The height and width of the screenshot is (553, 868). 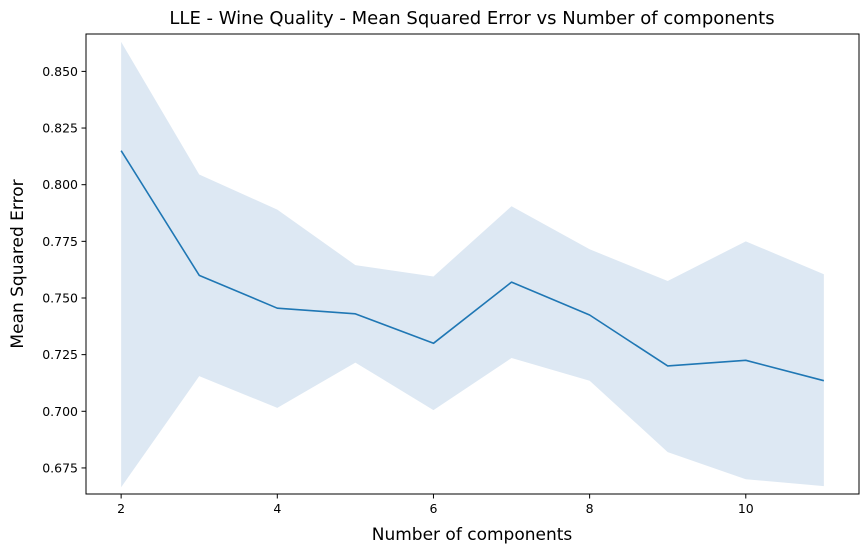 What do you see at coordinates (121, 508) in the screenshot?
I see `x-tick-label: 2` at bounding box center [121, 508].